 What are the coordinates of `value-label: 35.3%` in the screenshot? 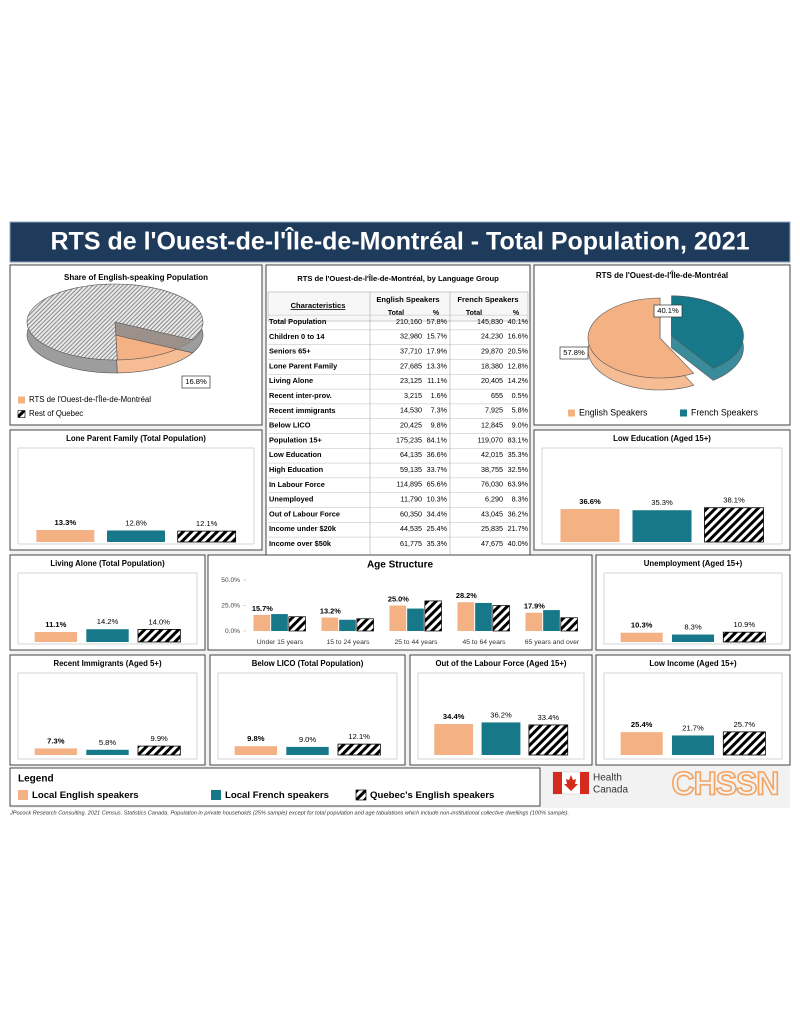 It's located at (662, 502).